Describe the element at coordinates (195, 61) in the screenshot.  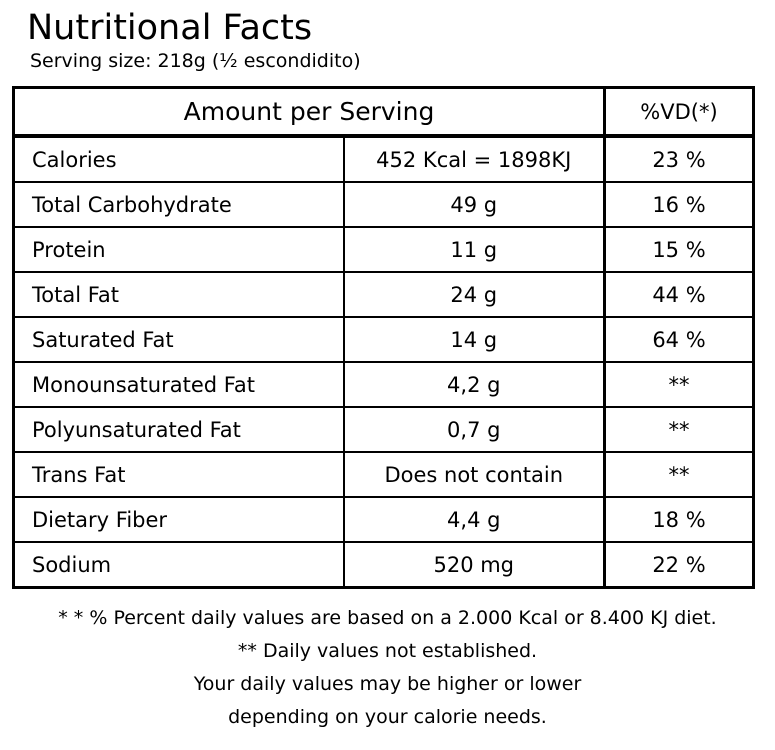
I see `serving-size: Serving size: 218g (½ escondidito)` at that location.